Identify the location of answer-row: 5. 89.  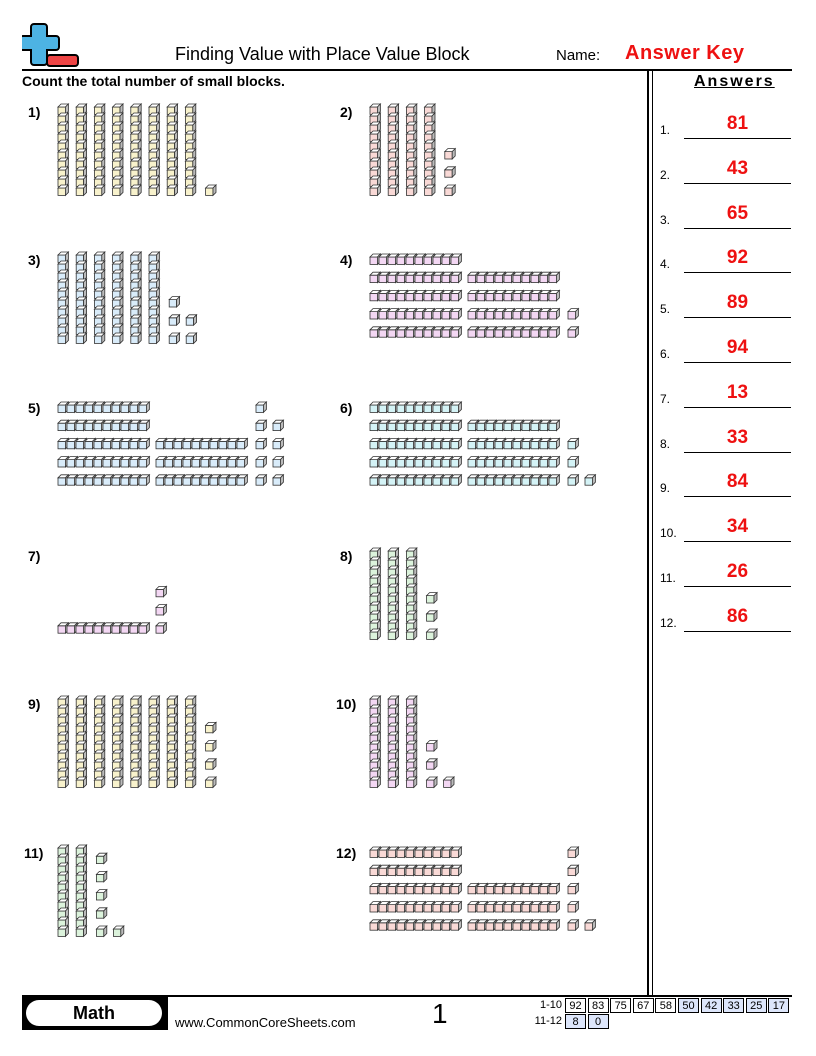
(727, 303).